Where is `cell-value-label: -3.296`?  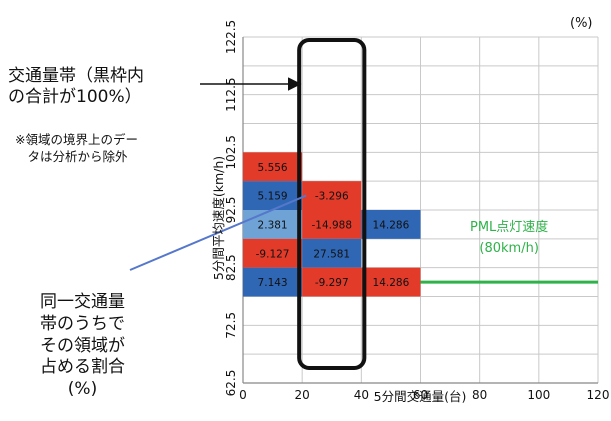 cell-value-label: -3.296 is located at coordinates (332, 197).